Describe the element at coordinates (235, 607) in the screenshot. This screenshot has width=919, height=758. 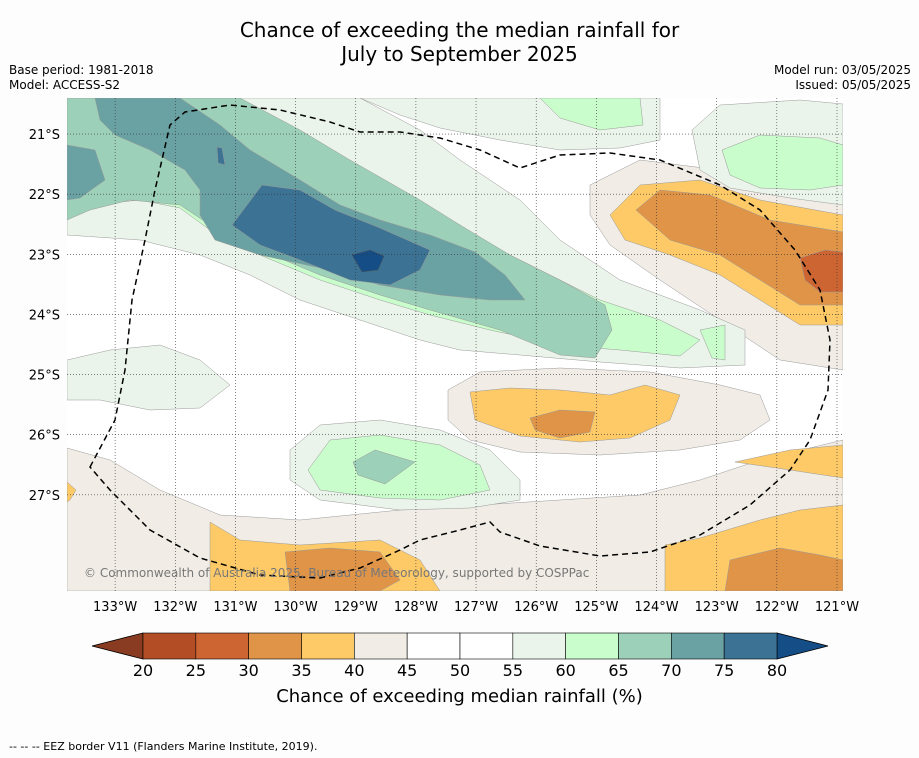
I see `lon-tick-label: 131°W` at that location.